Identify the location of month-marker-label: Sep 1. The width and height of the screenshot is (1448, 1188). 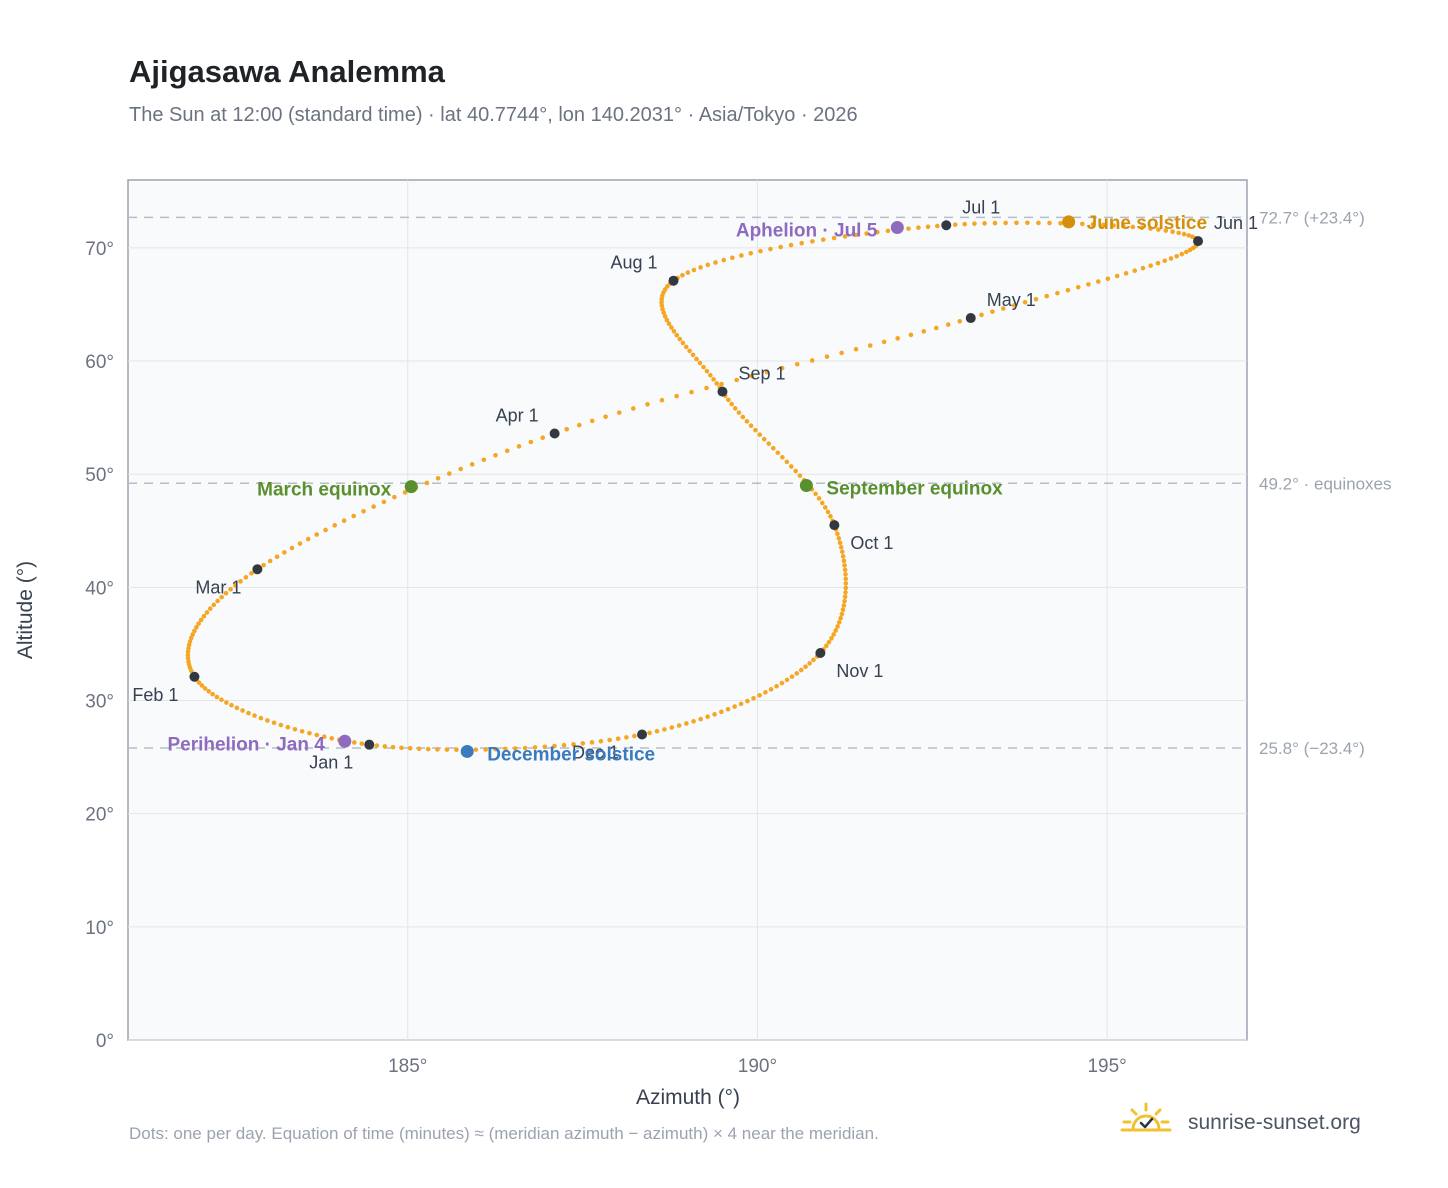
(761, 374).